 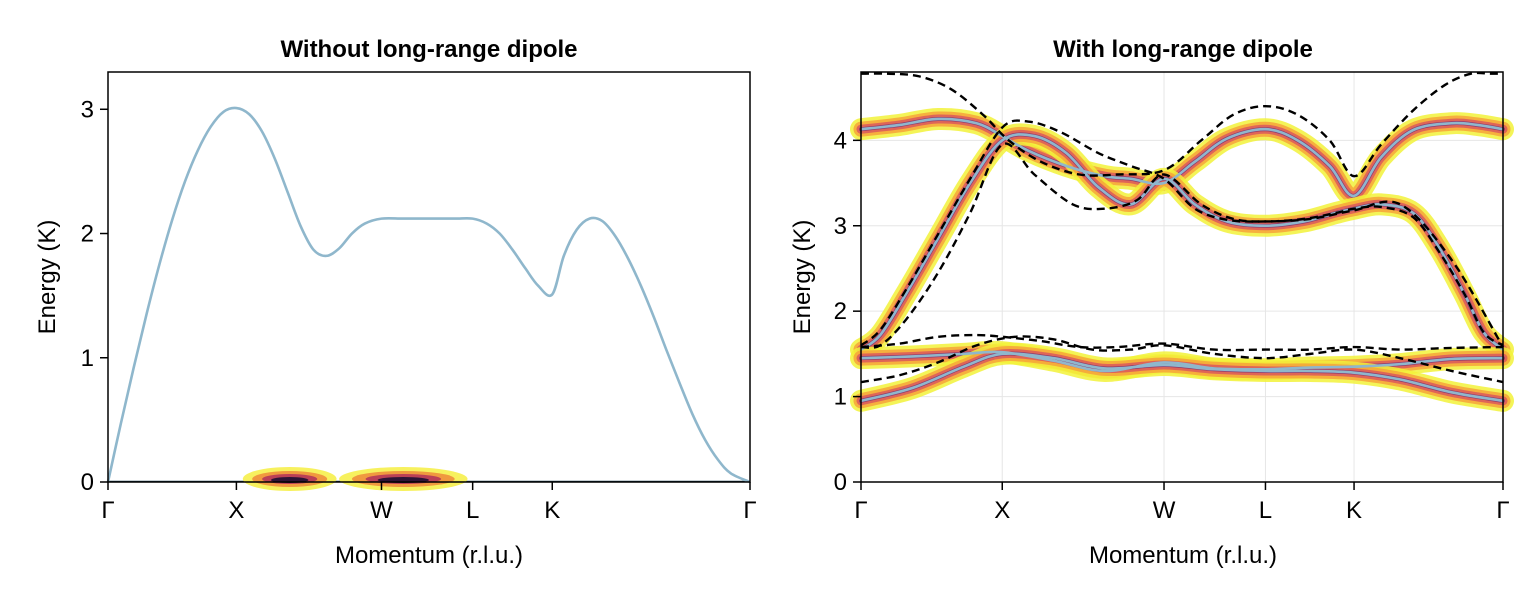 I want to click on y-tick-label: 4, so click(x=840, y=140).